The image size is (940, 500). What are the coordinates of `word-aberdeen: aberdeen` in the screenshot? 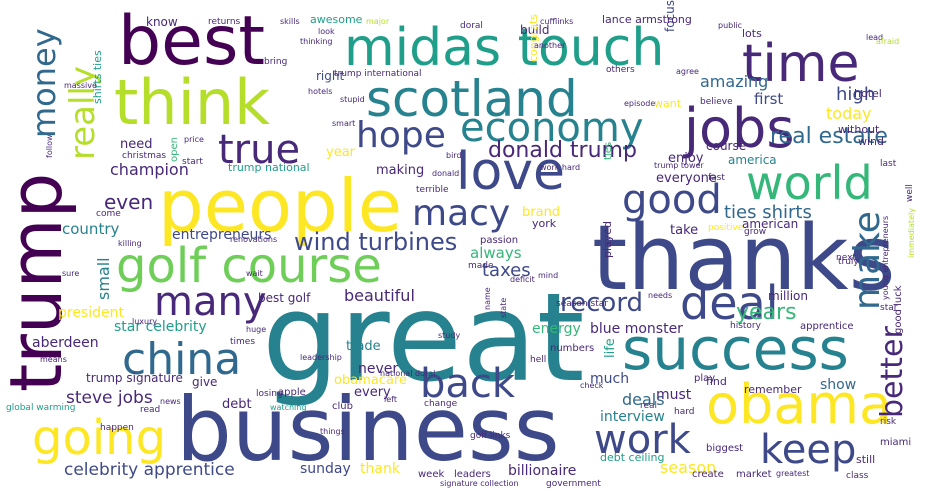 It's located at (65, 343).